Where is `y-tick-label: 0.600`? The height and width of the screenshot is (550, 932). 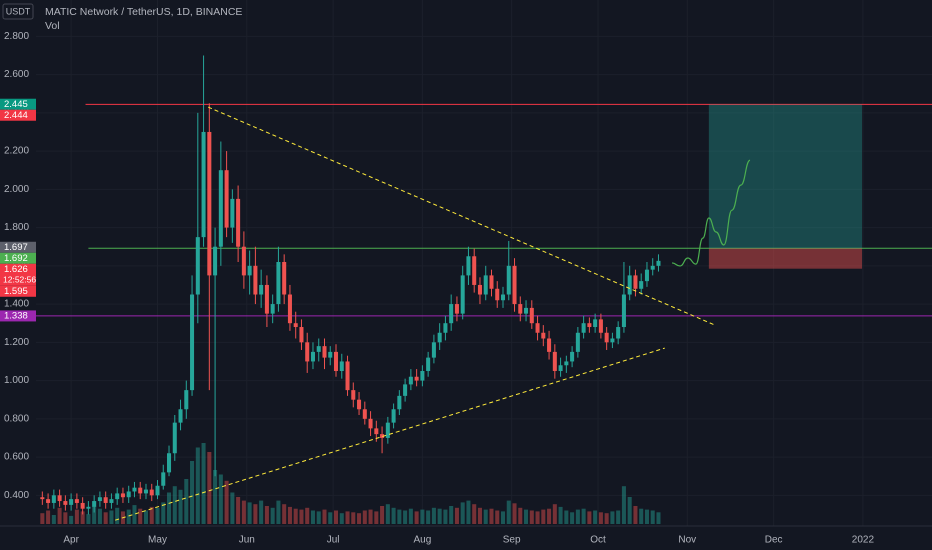 y-tick-label: 0.600 is located at coordinates (16, 457).